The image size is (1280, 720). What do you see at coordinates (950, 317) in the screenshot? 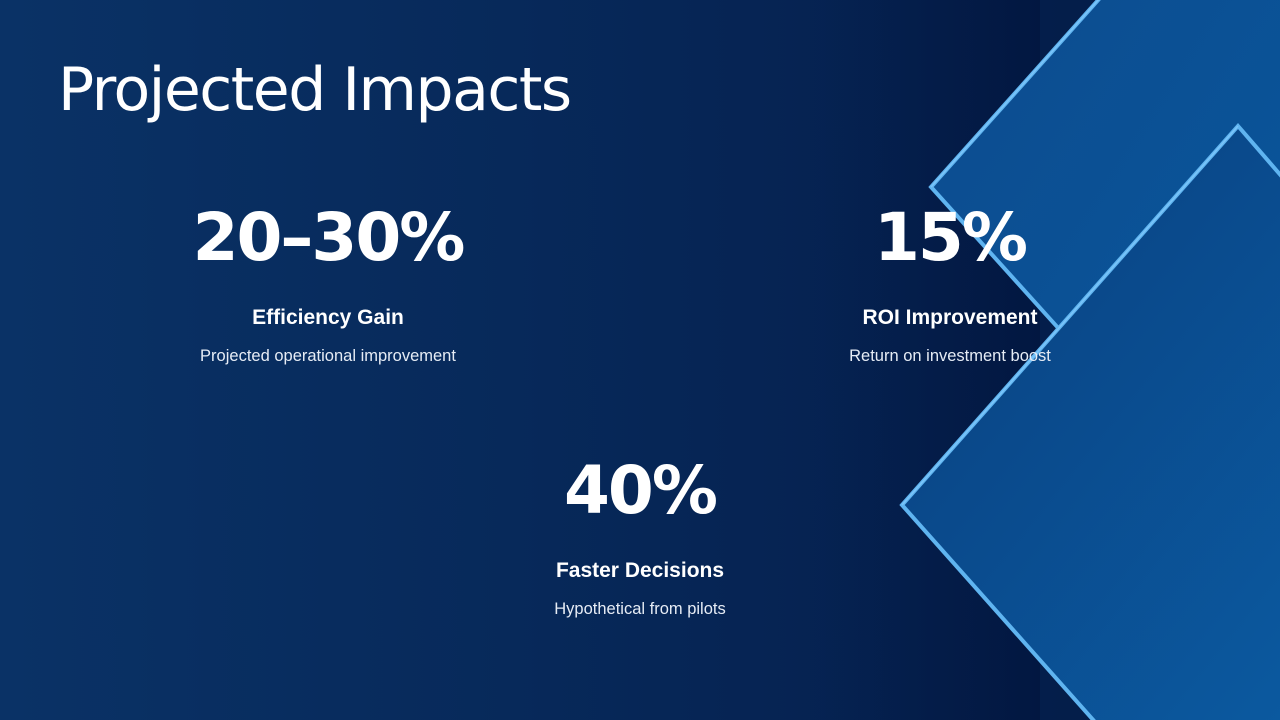
I see `stat-label: ROI Improvement` at bounding box center [950, 317].